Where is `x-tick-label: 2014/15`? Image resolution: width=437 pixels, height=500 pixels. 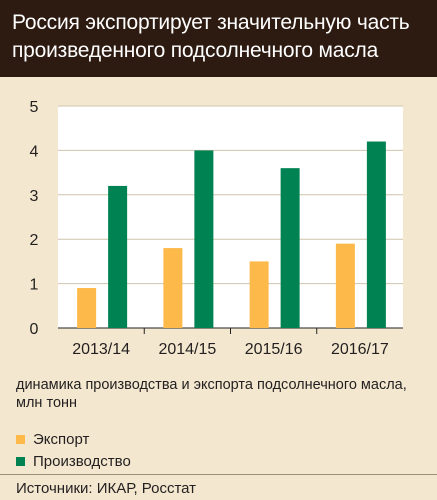 x-tick-label: 2014/15 is located at coordinates (187, 349).